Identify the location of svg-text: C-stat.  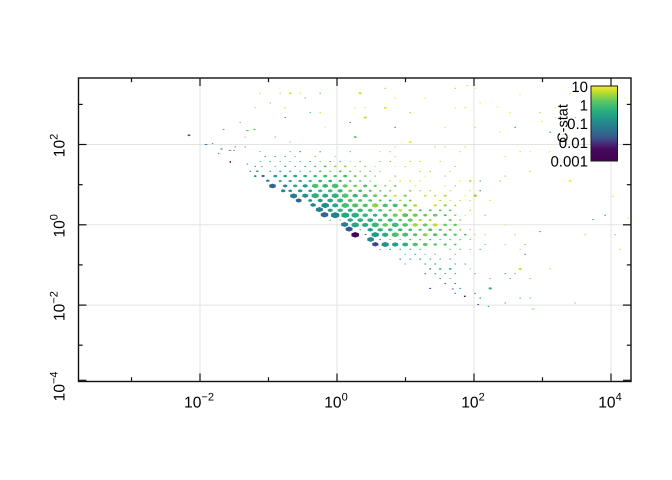
(564, 123).